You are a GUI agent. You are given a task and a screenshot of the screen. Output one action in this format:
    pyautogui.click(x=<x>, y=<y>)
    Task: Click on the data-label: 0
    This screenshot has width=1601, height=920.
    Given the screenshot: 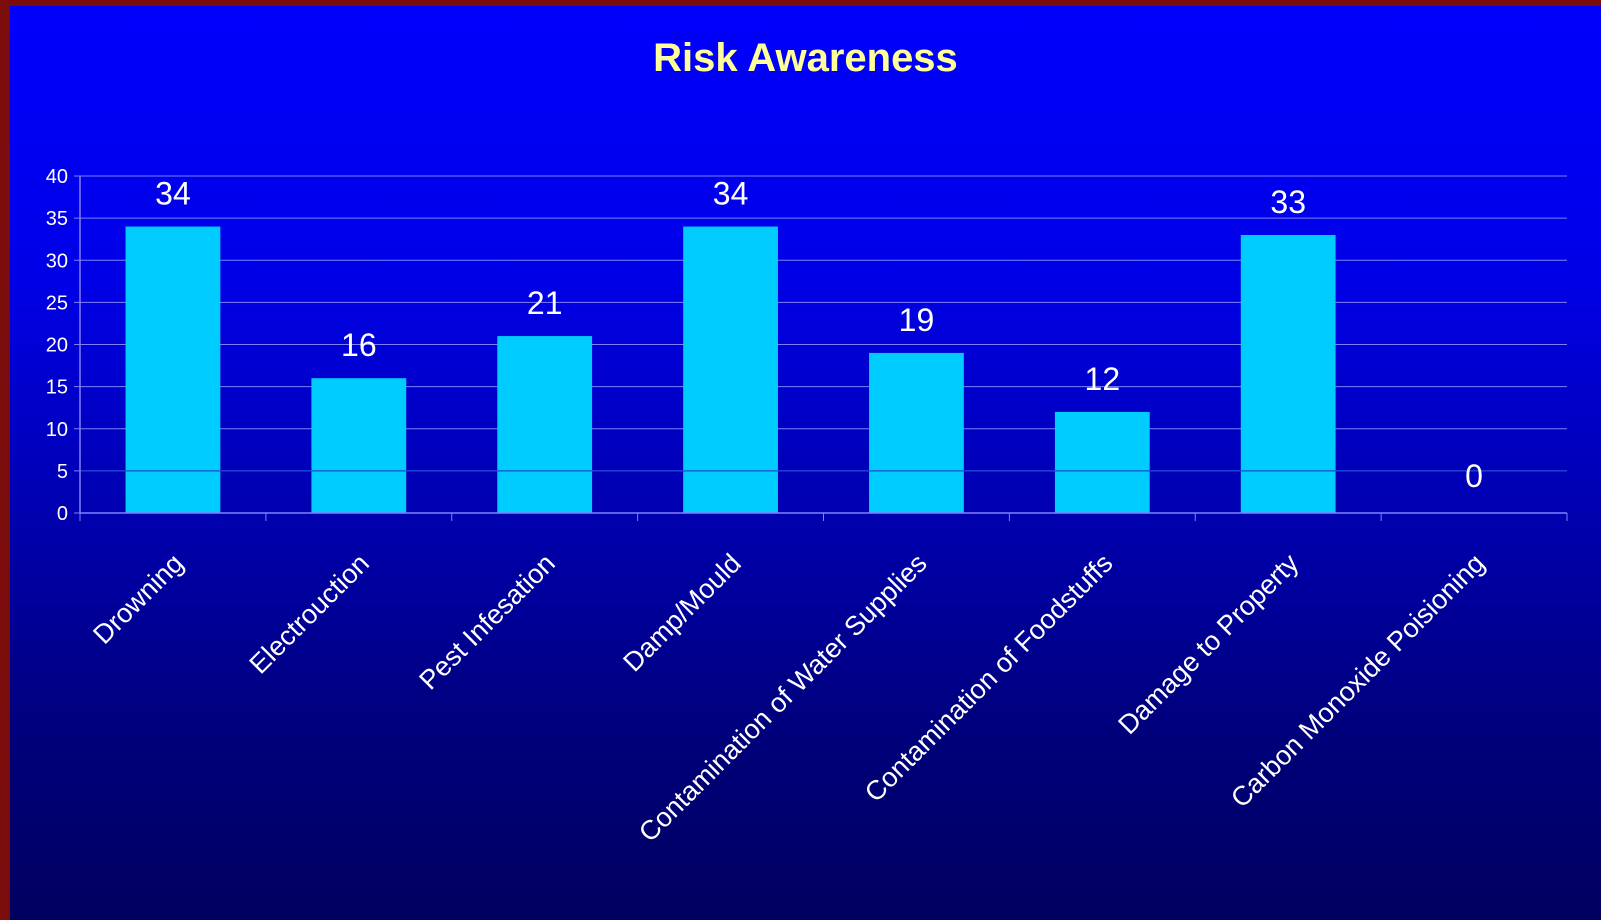 What is the action you would take?
    pyautogui.click(x=1474, y=476)
    